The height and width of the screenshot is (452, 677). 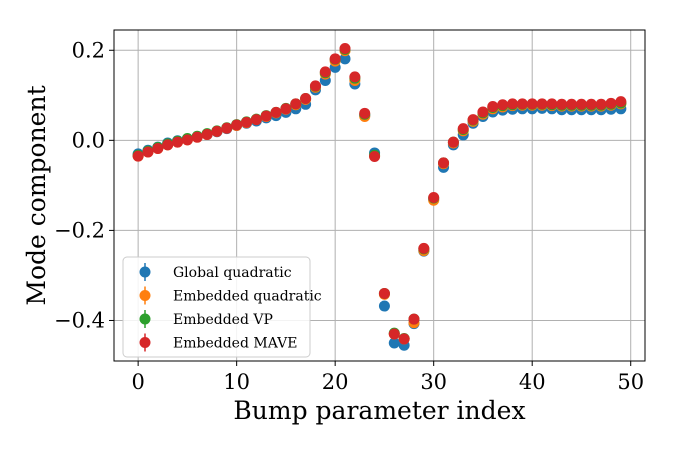 I want to click on x-axis-label: Bump parameter index, so click(x=379, y=410).